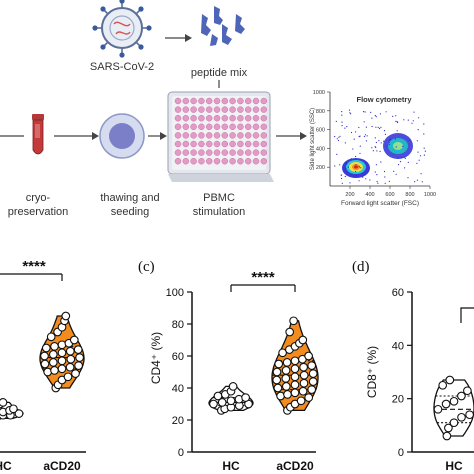 Image resolution: width=474 pixels, height=474 pixels. What do you see at coordinates (6, 466) in the screenshot?
I see `panel-b-category-hc: HC` at bounding box center [6, 466].